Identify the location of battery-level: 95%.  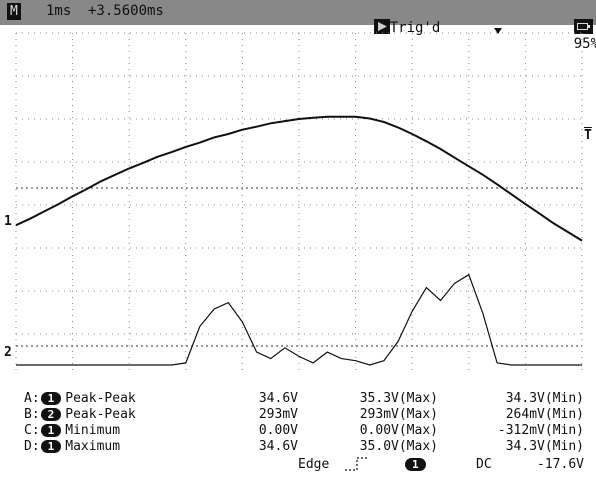
(584, 44).